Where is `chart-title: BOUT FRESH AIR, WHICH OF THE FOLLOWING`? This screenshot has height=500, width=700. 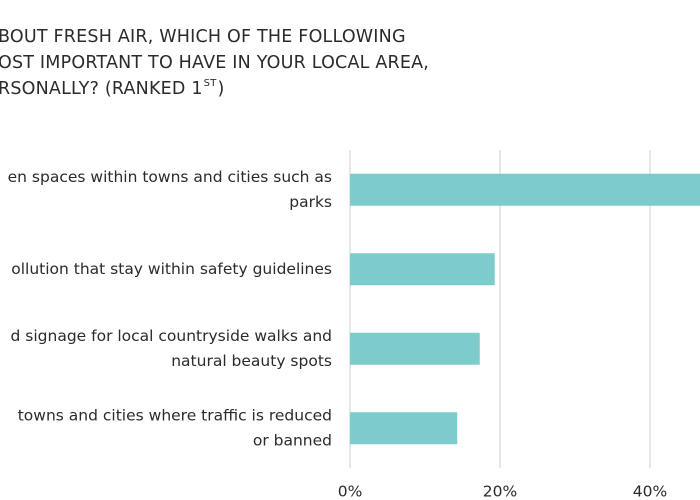 chart-title: BOUT FRESH AIR, WHICH OF THE FOLLOWING is located at coordinates (203, 37).